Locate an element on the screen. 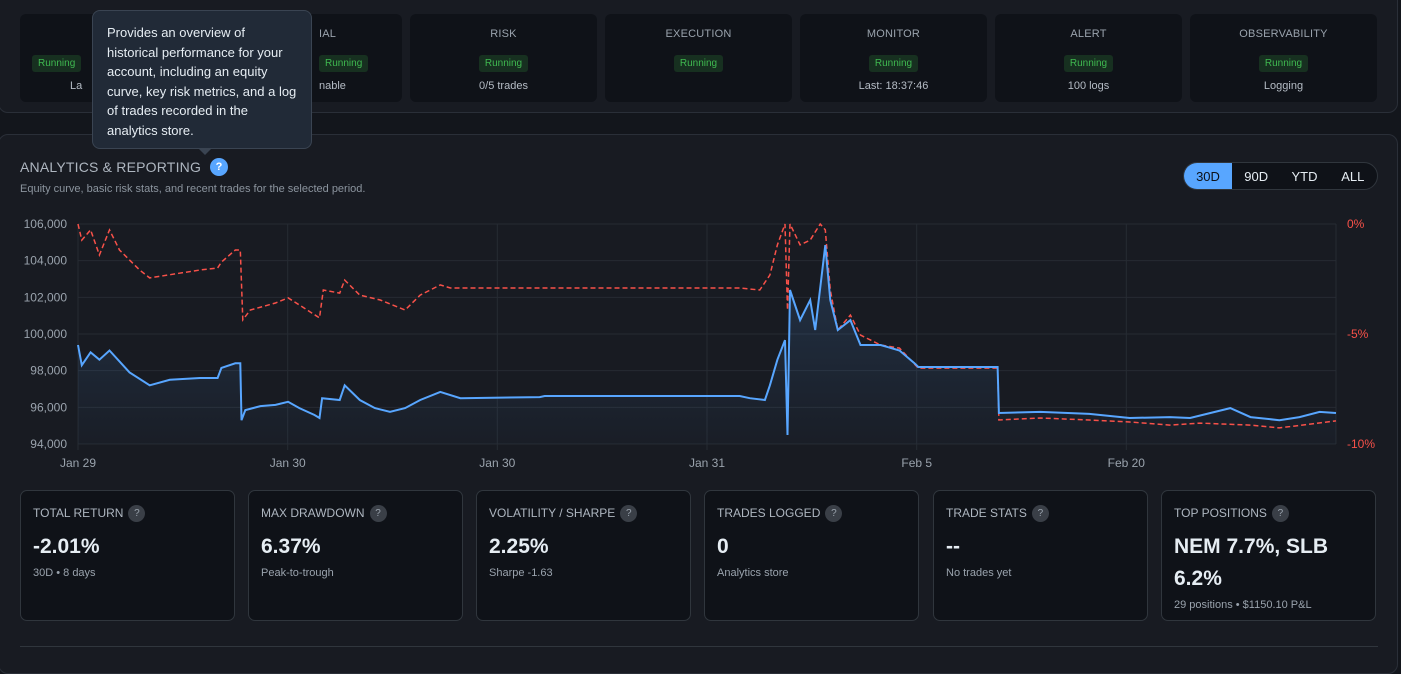  metric-label-row: MAX DRAWDOWN? is located at coordinates (355, 513).